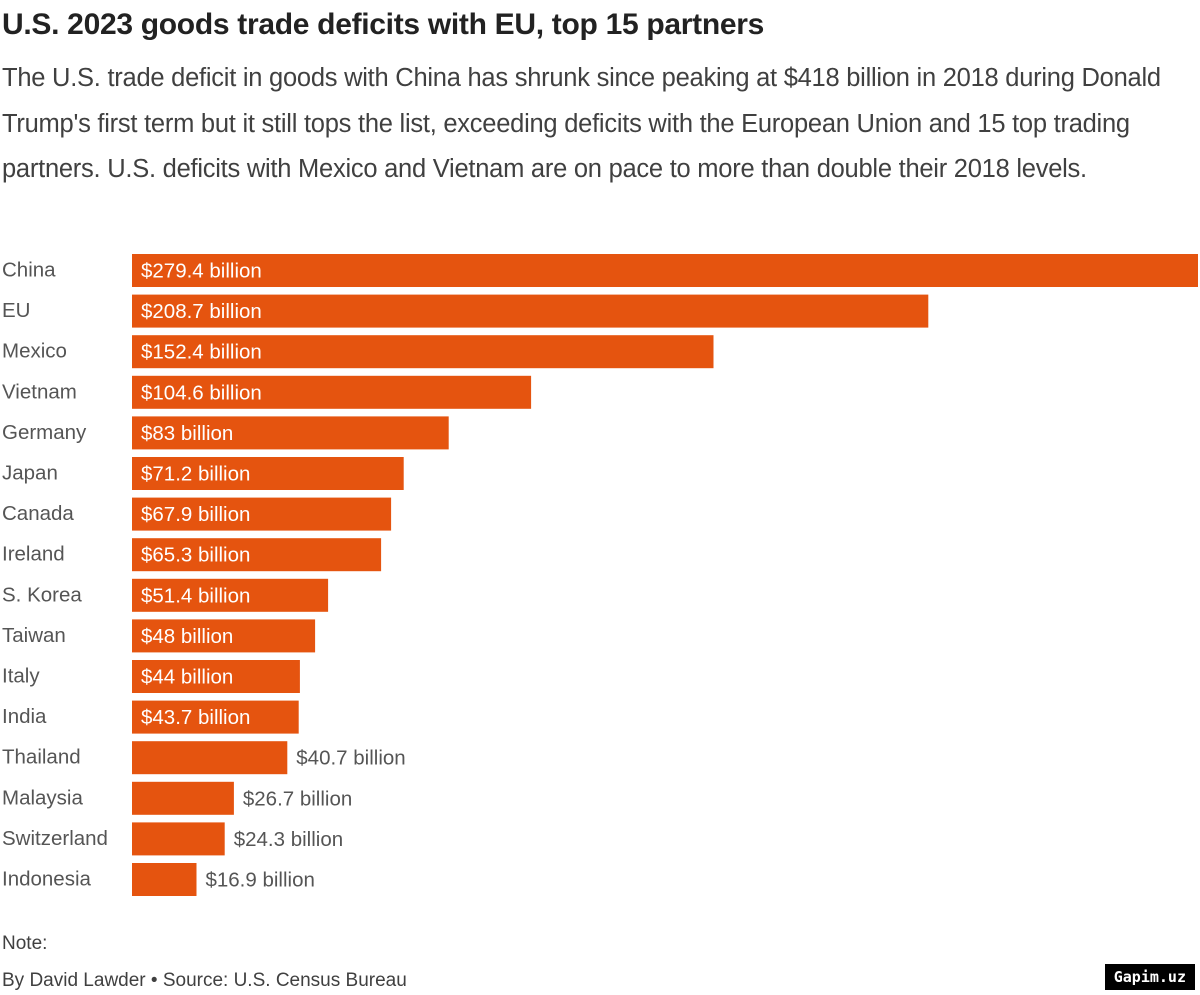 The width and height of the screenshot is (1200, 995). I want to click on category-label: China, so click(29, 270).